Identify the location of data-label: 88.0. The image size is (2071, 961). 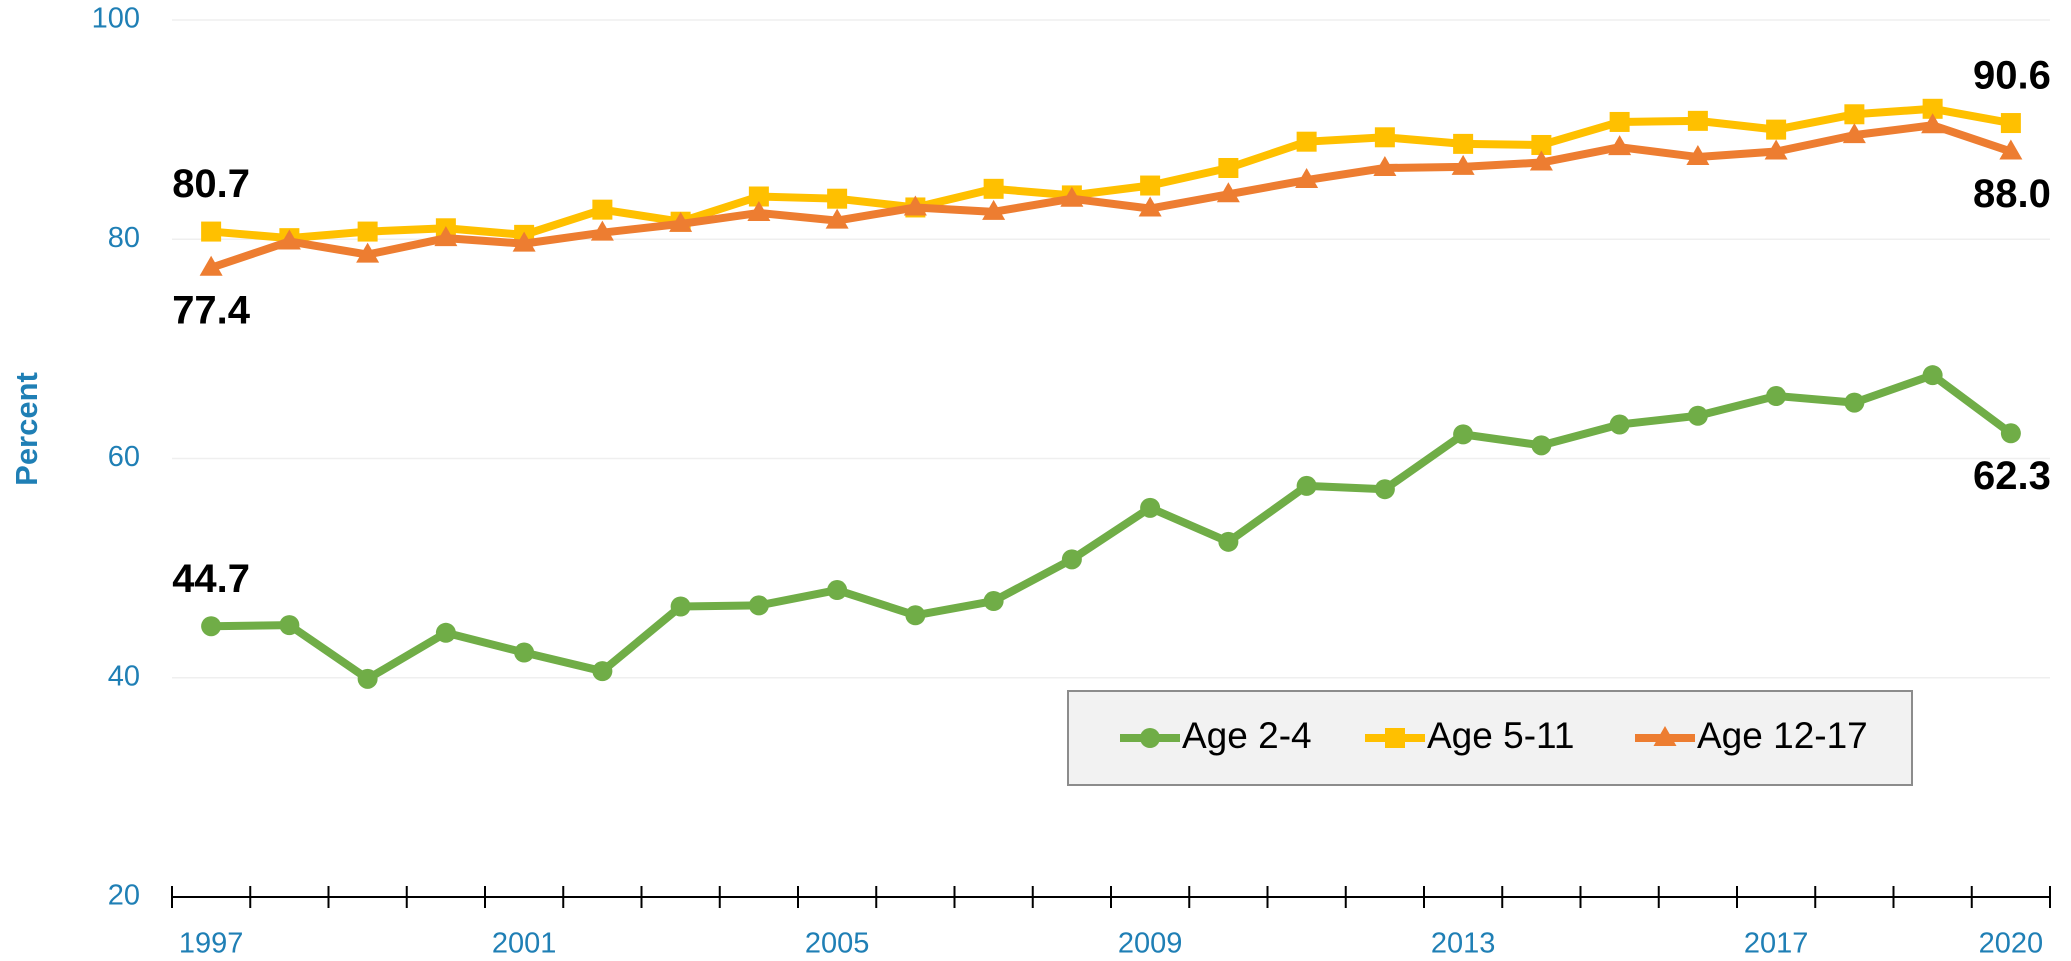
(2012, 194).